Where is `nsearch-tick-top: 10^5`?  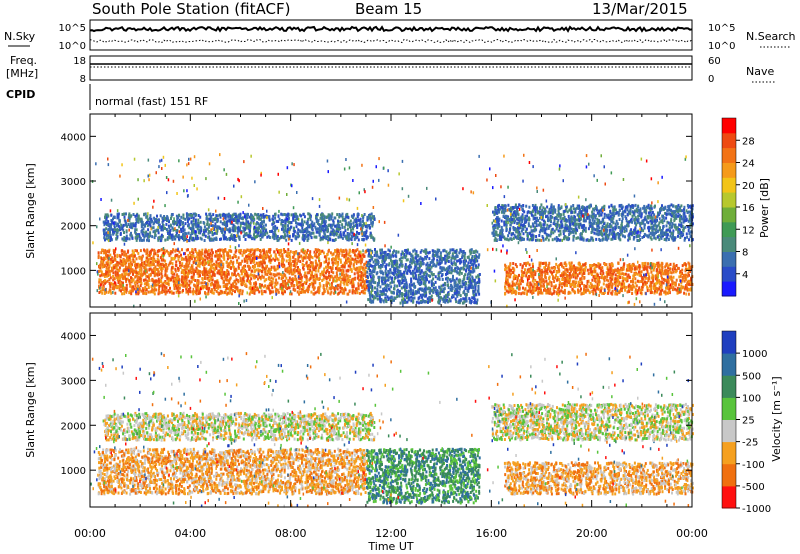 nsearch-tick-top: 10^5 is located at coordinates (721, 28).